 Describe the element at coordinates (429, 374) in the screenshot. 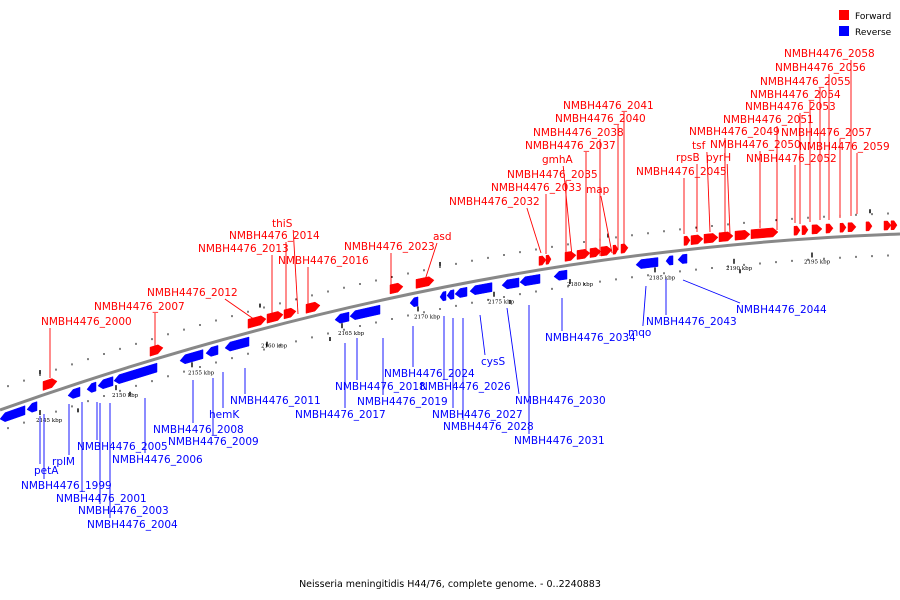

I see `reverse-gene-label: NMBH4476_2024` at that location.